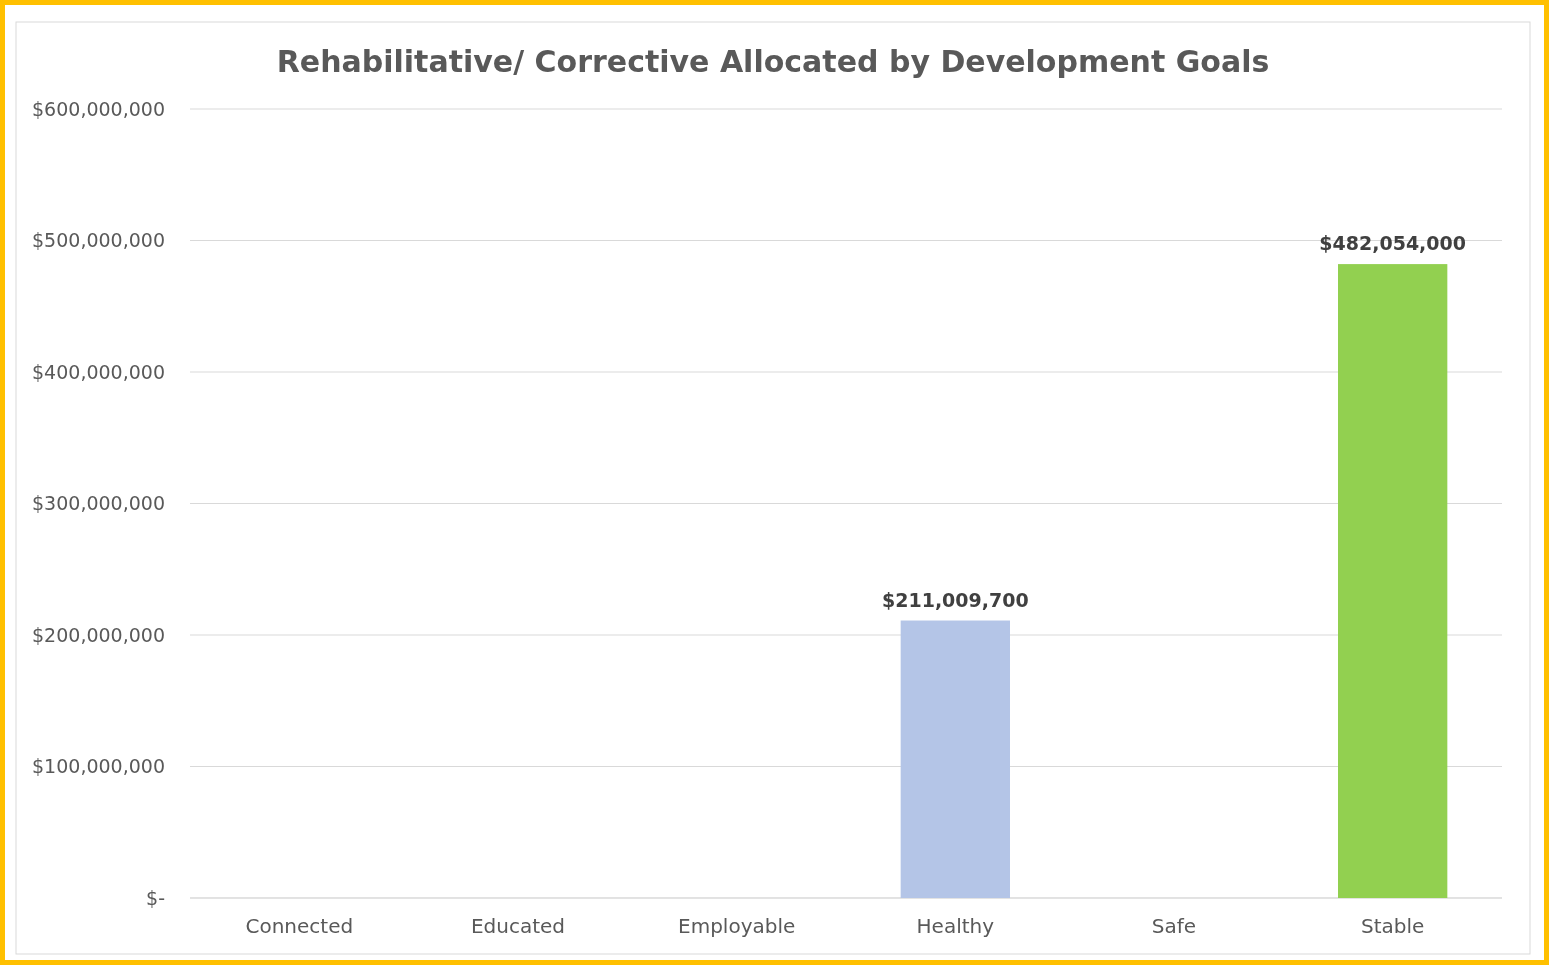  What do you see at coordinates (98, 240) in the screenshot?
I see `y-tick-label: $500,000,000` at bounding box center [98, 240].